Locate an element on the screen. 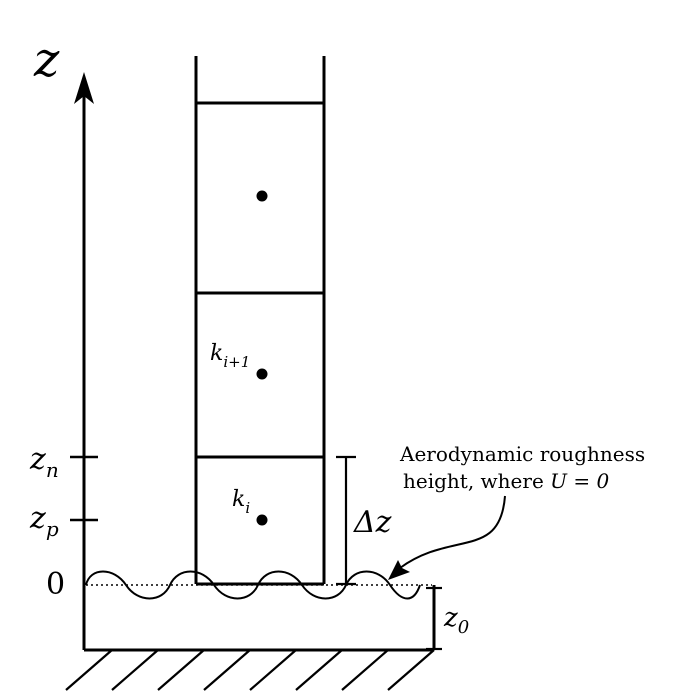 The width and height of the screenshot is (691, 696). cell-center-ki1 is located at coordinates (262, 374).